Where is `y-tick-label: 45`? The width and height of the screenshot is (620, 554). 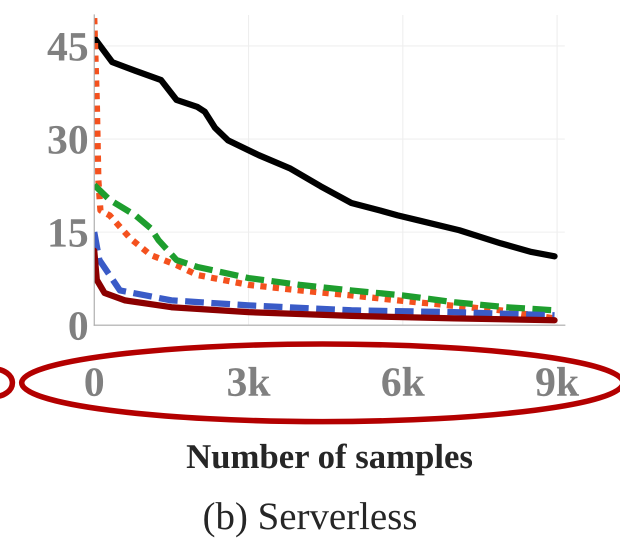 y-tick-label: 45 is located at coordinates (68, 47).